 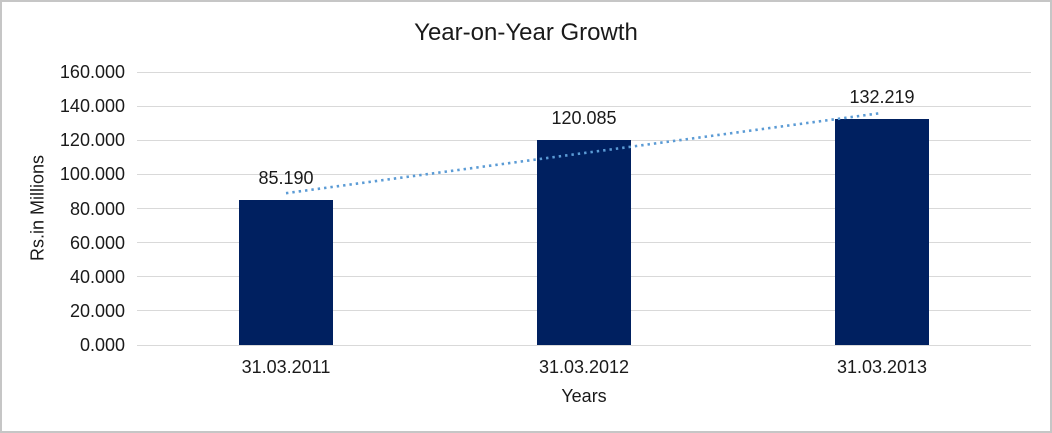 What do you see at coordinates (584, 367) in the screenshot?
I see `x-category-label: 31.03.2012` at bounding box center [584, 367].